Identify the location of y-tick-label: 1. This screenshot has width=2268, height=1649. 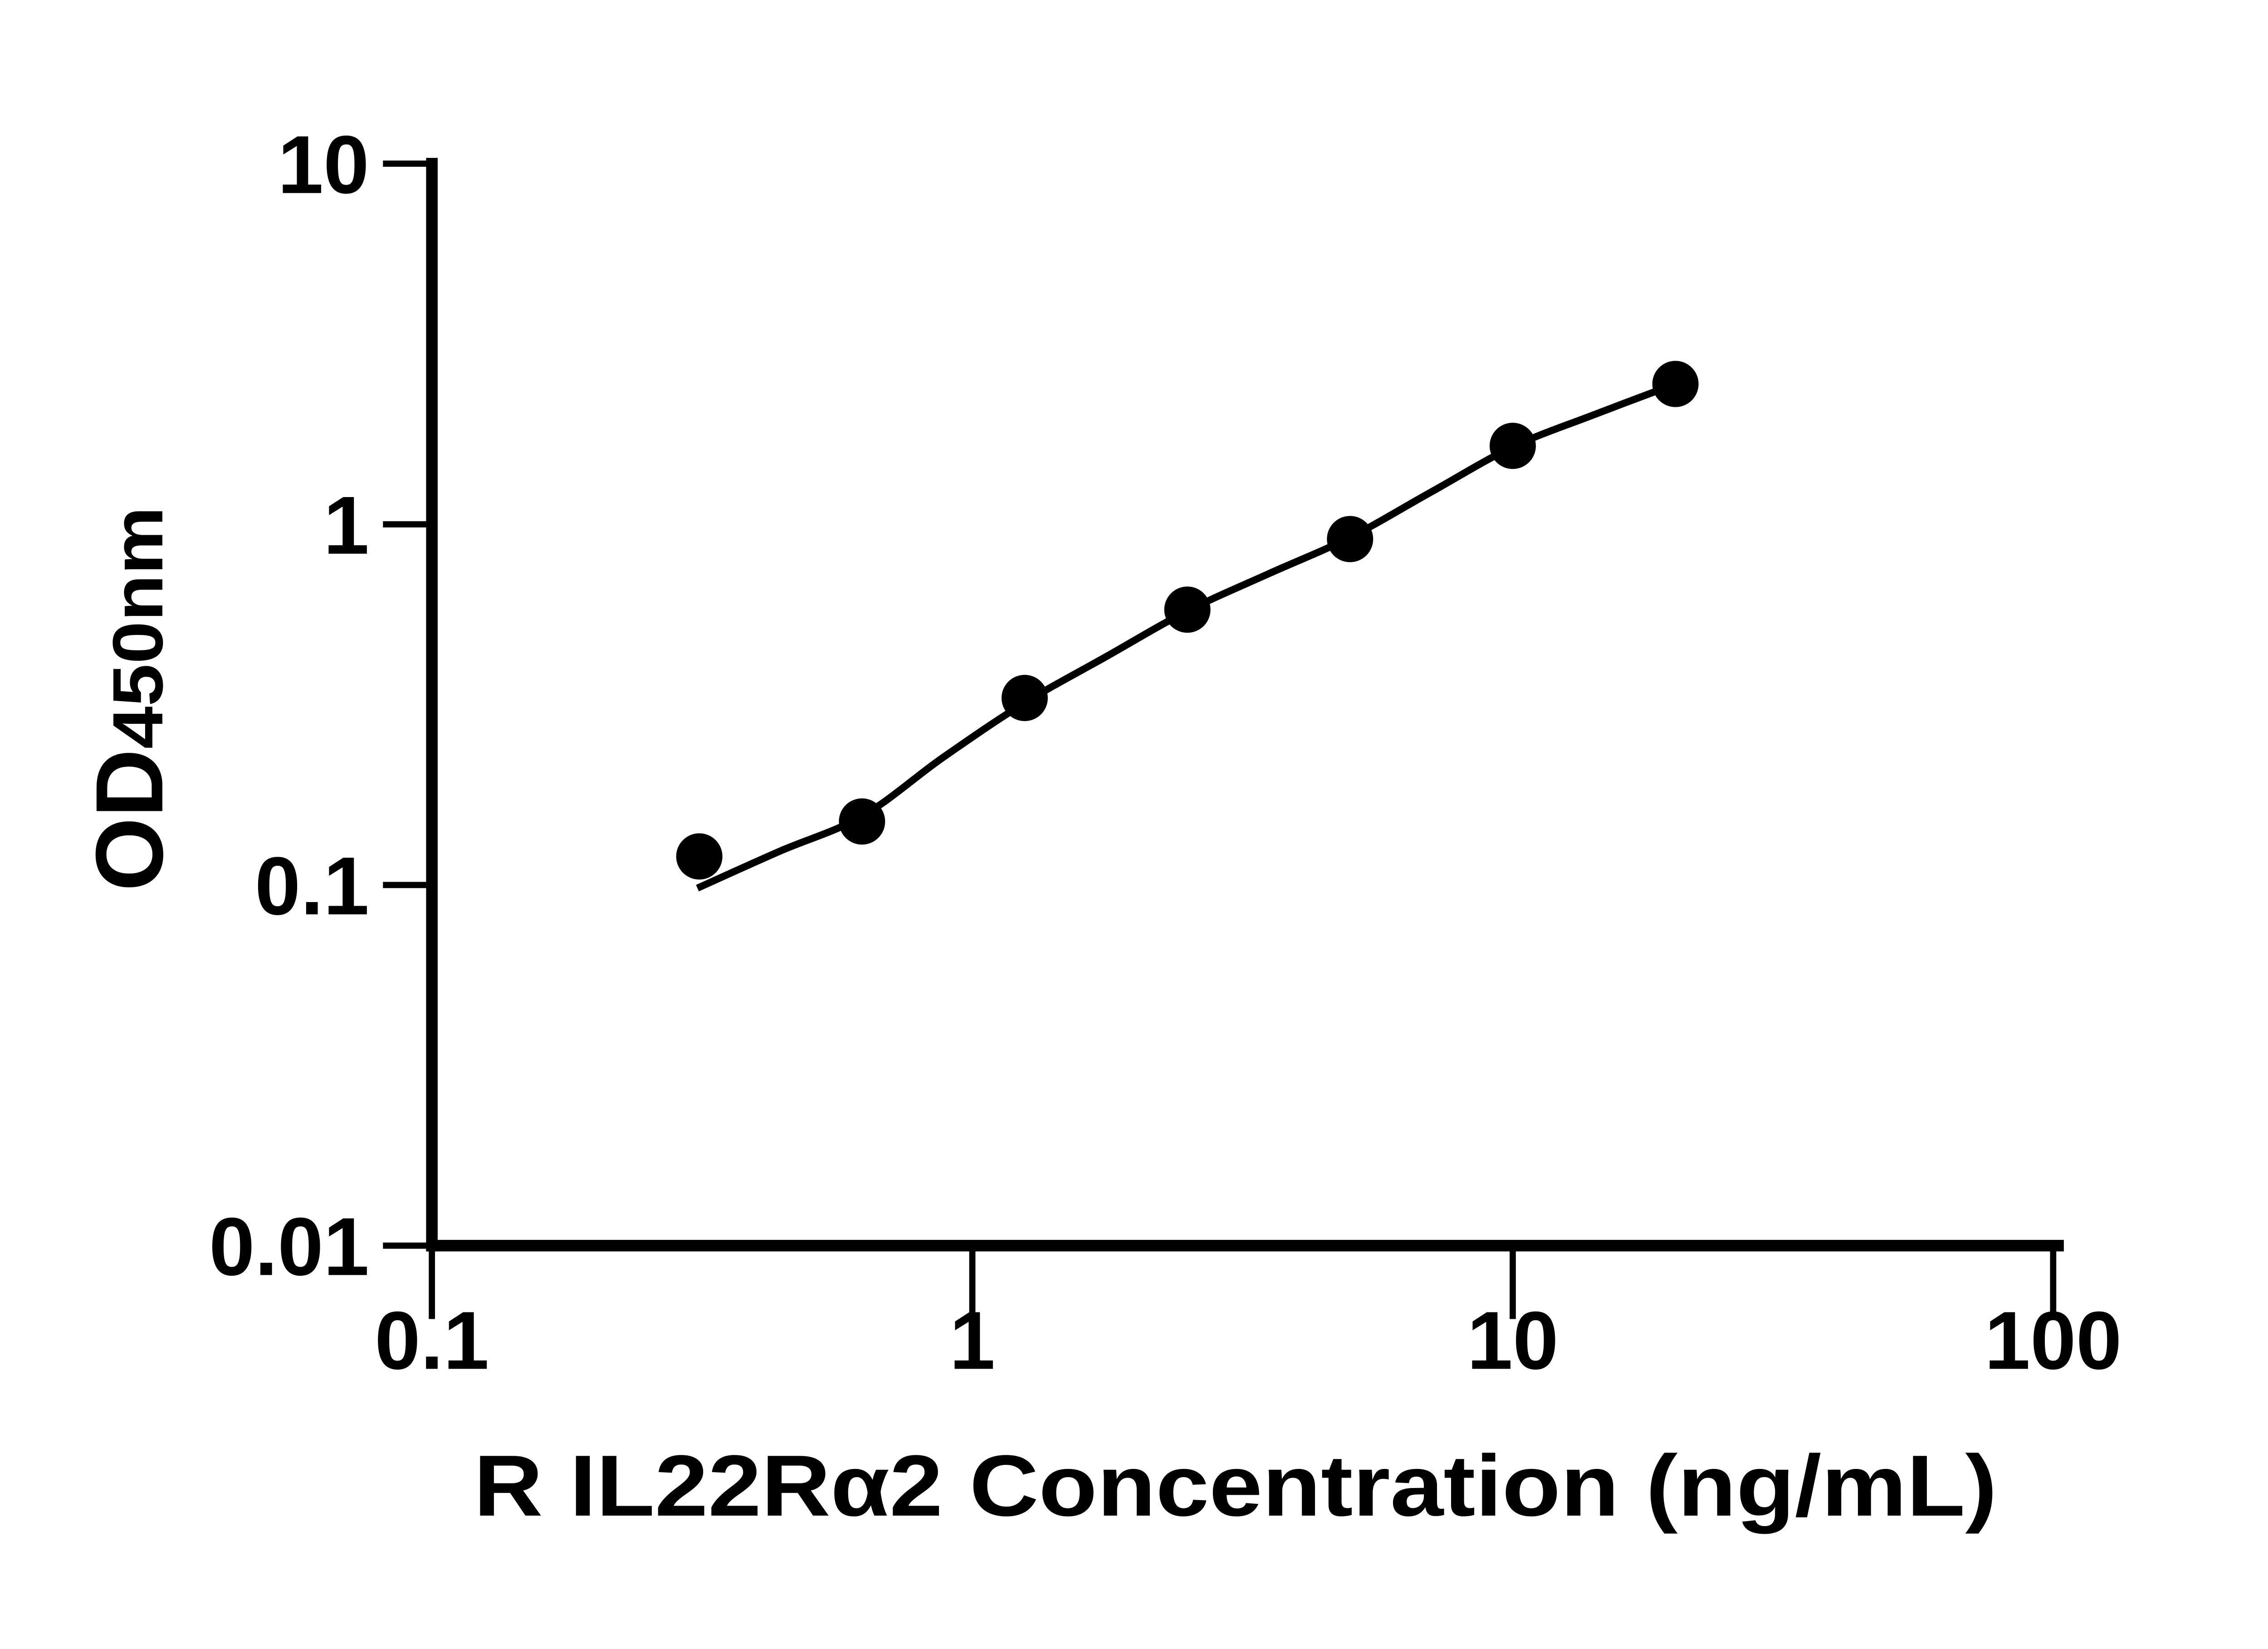
(346, 525).